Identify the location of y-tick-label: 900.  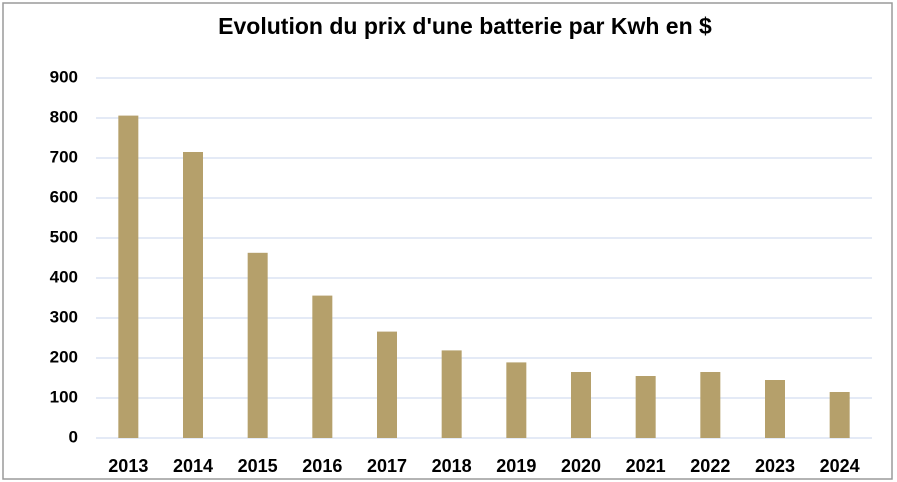
(64, 76).